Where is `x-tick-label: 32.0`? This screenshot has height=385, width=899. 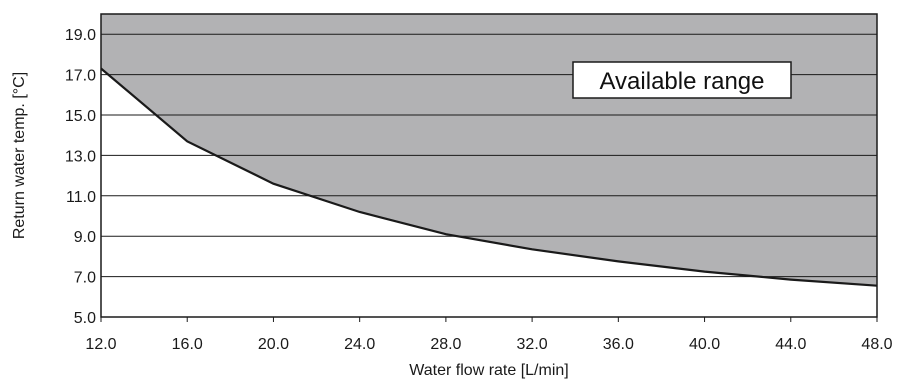
x-tick-label: 32.0 is located at coordinates (532, 344).